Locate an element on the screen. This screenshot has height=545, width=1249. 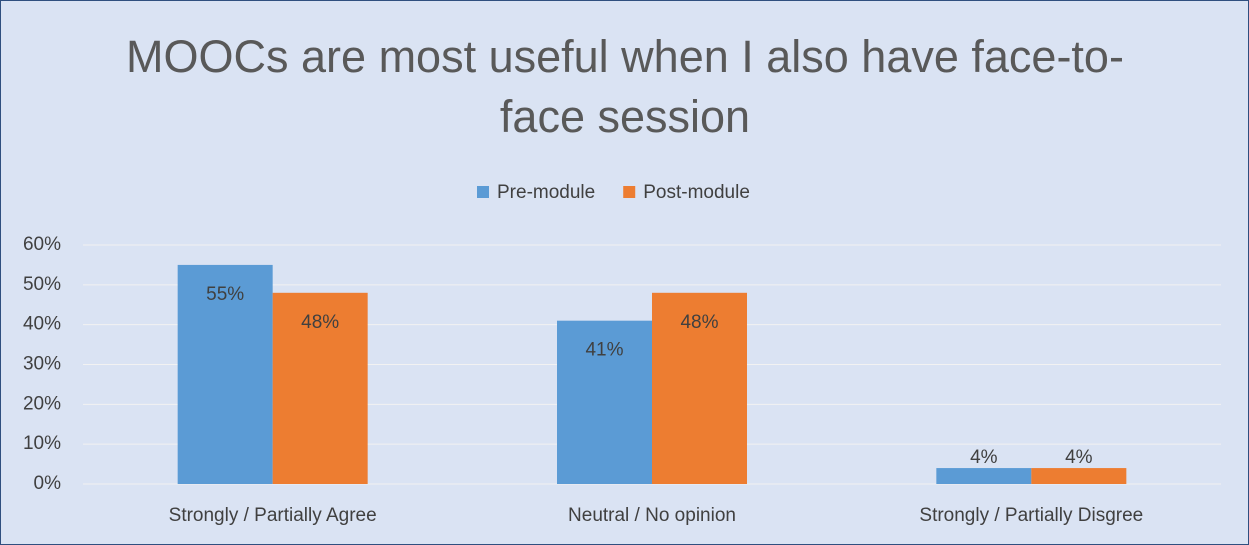
y-tick-label: 30% is located at coordinates (42, 364).